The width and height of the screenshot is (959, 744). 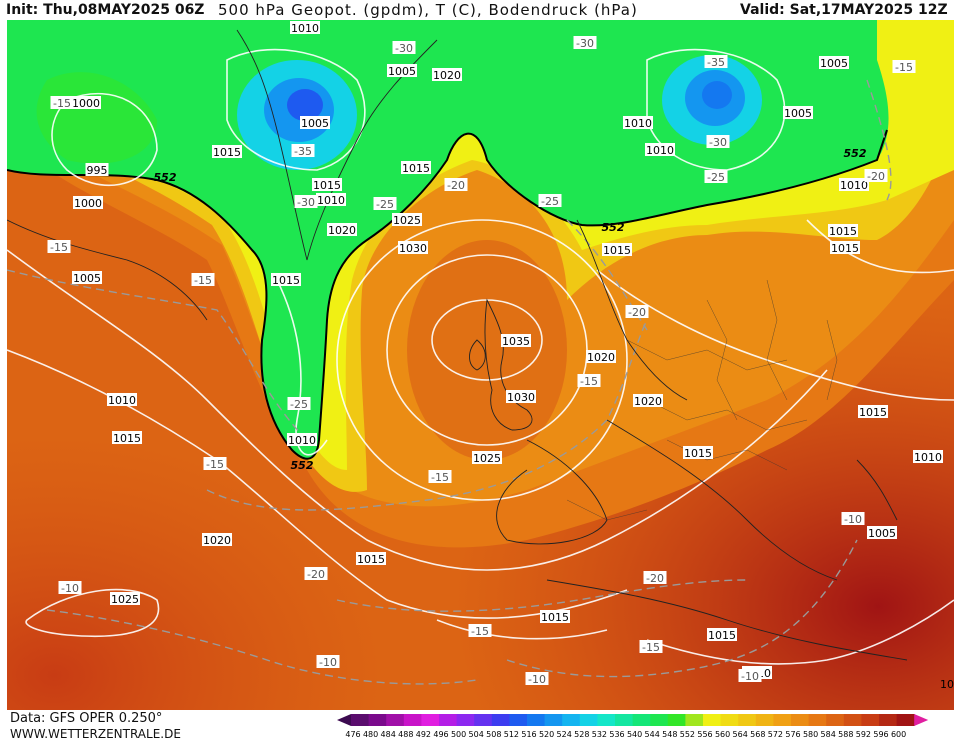 I want to click on legend-value: 520, so click(x=546, y=734).